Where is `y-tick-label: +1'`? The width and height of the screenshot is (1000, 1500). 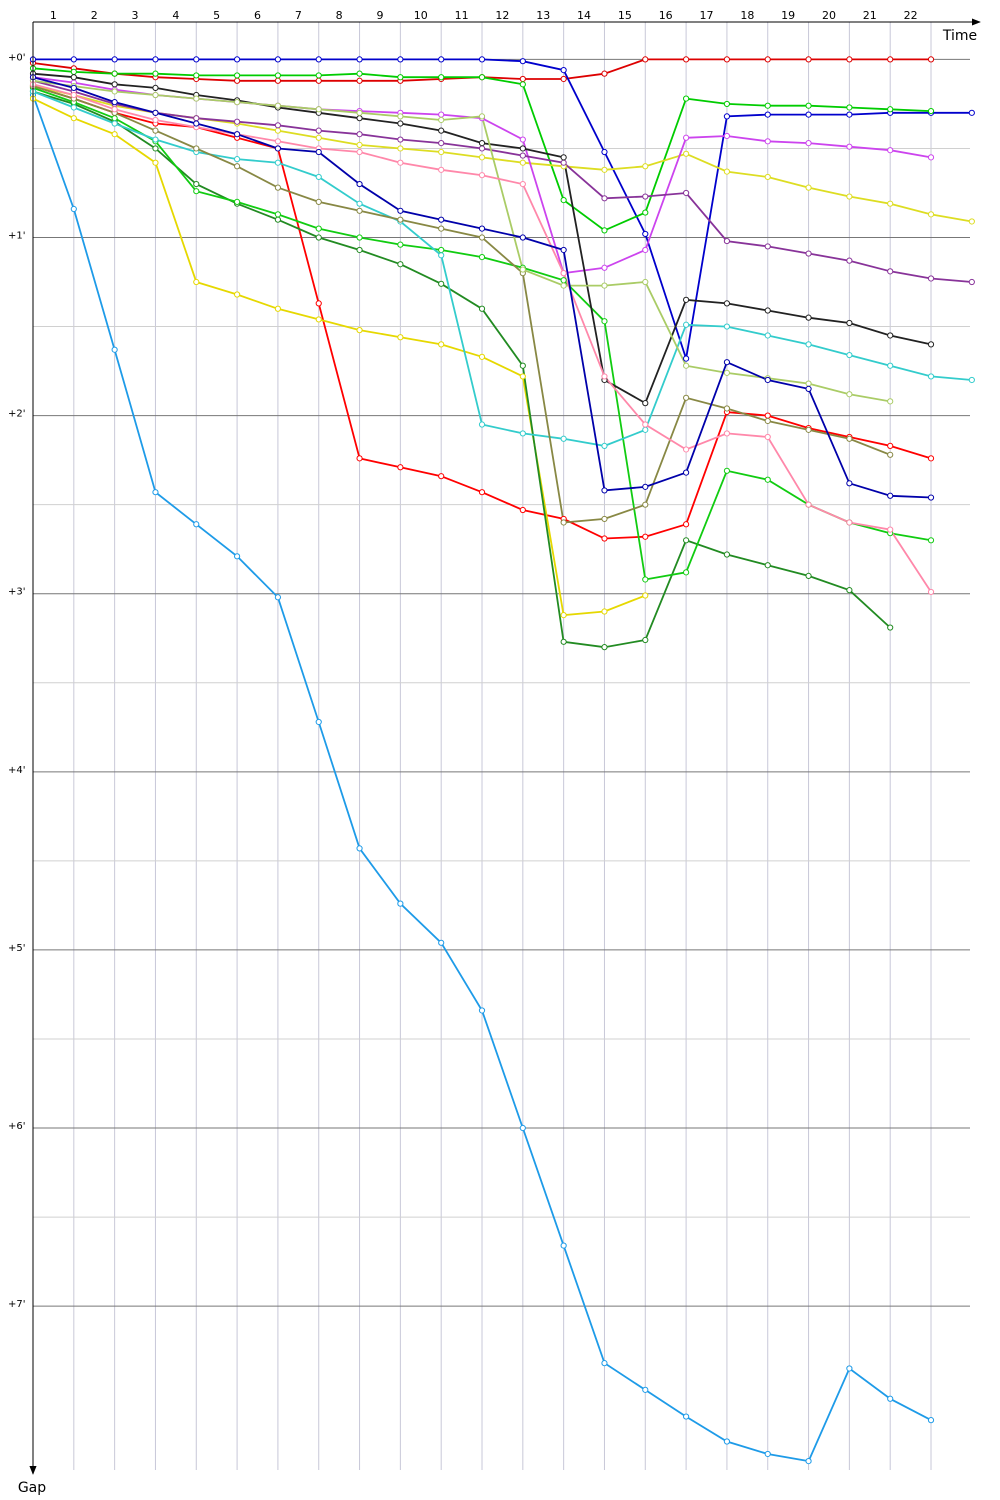
y-tick-label: +1' is located at coordinates (17, 236).